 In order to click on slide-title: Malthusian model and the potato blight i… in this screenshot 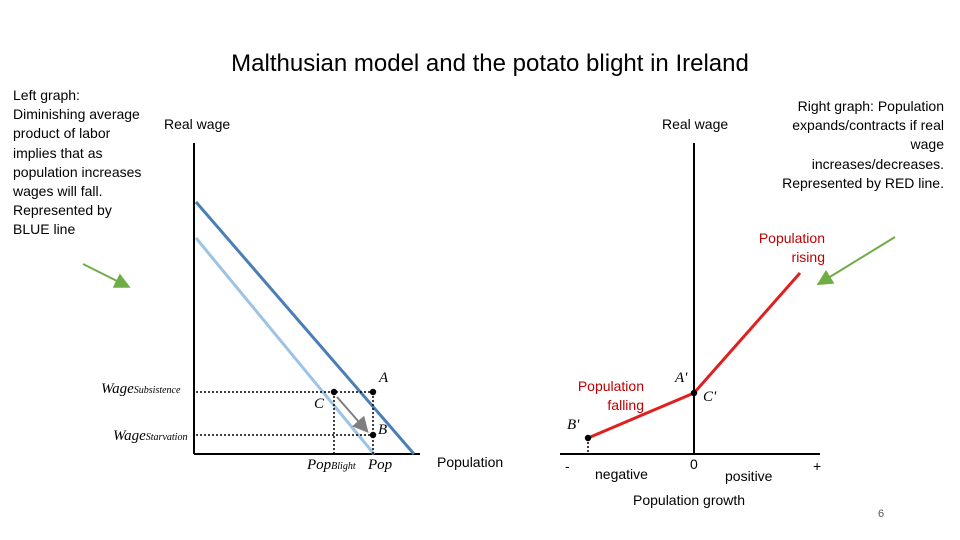, I will do `click(490, 63)`.